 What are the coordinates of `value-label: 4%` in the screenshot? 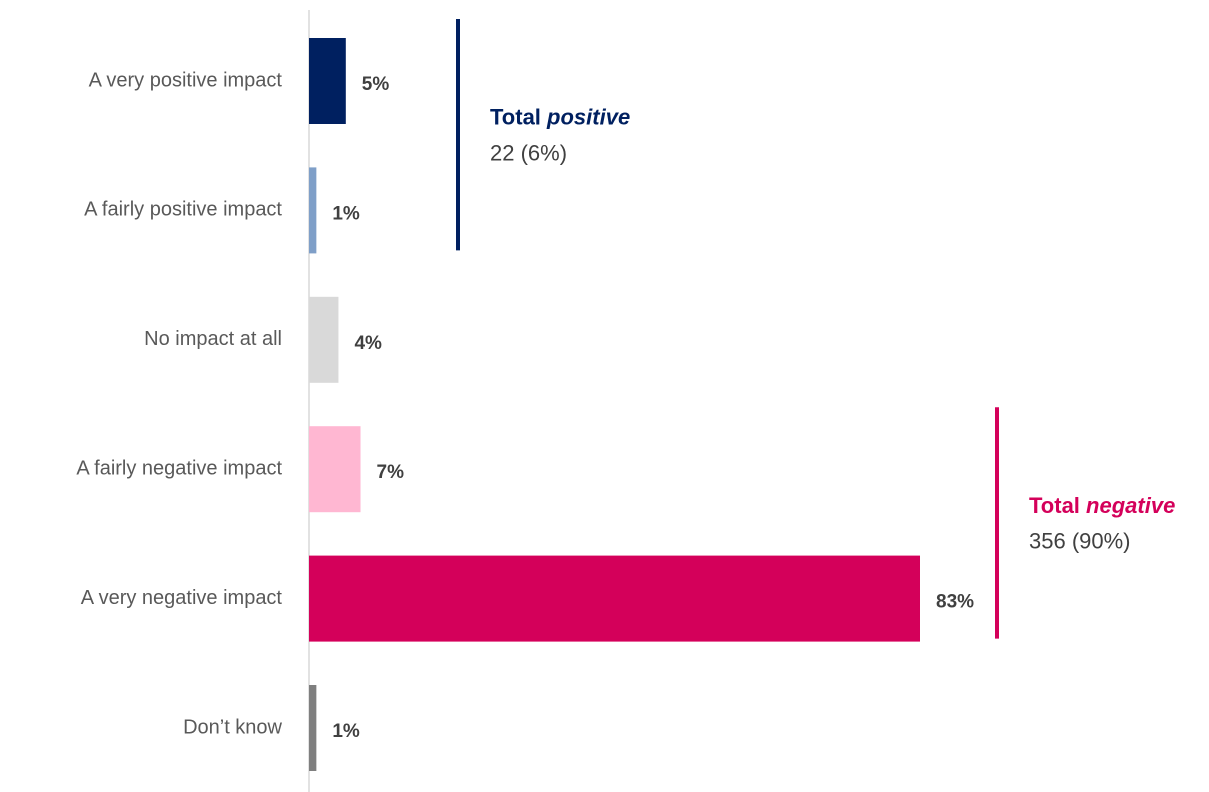 It's located at (368, 343).